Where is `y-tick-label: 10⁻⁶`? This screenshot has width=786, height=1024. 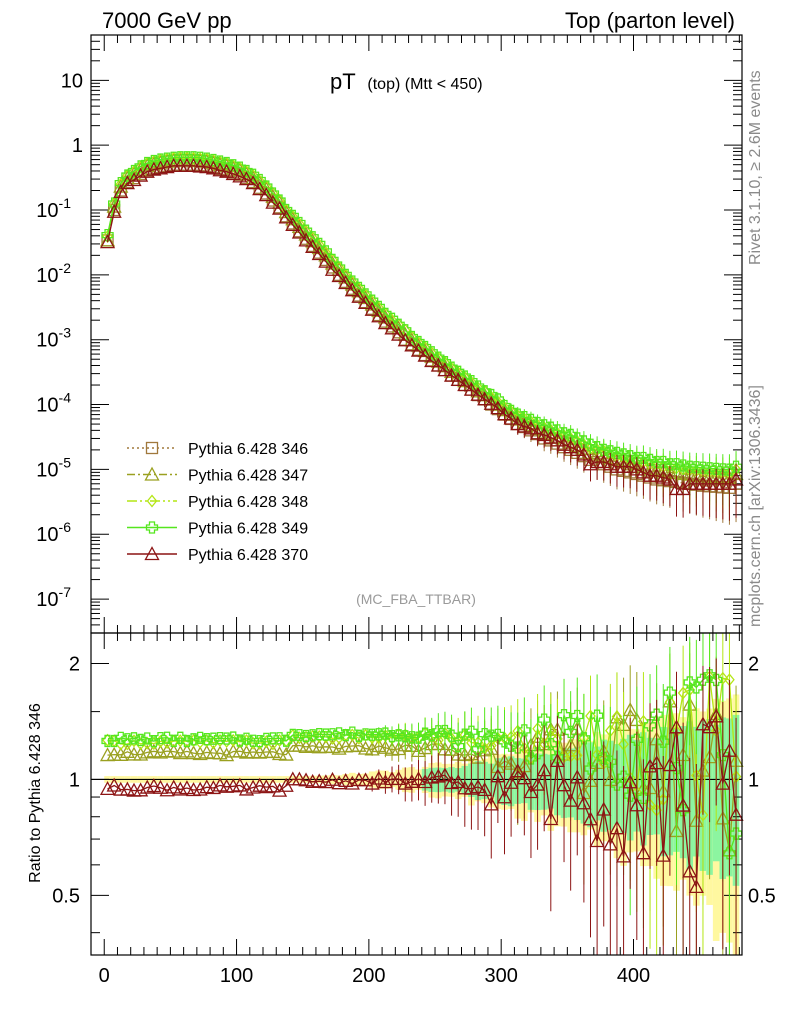 y-tick-label: 10⁻⁶ is located at coordinates (53, 532).